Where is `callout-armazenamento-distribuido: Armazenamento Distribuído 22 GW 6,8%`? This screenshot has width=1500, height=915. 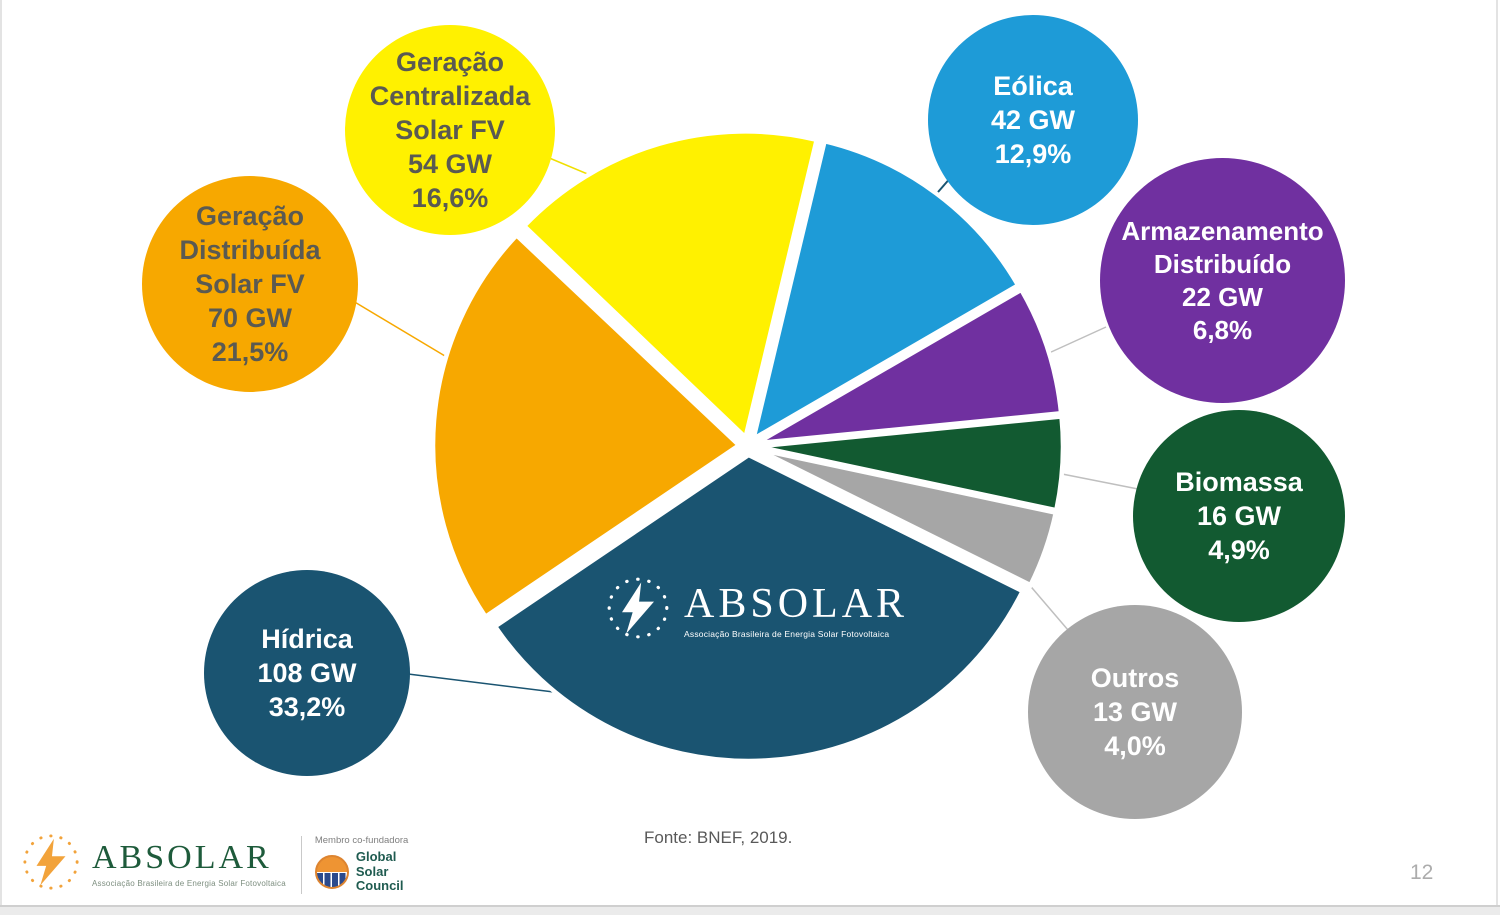
callout-armazenamento-distribuido: Armazenamento Distribuído 22 GW 6,8% is located at coordinates (1222, 280).